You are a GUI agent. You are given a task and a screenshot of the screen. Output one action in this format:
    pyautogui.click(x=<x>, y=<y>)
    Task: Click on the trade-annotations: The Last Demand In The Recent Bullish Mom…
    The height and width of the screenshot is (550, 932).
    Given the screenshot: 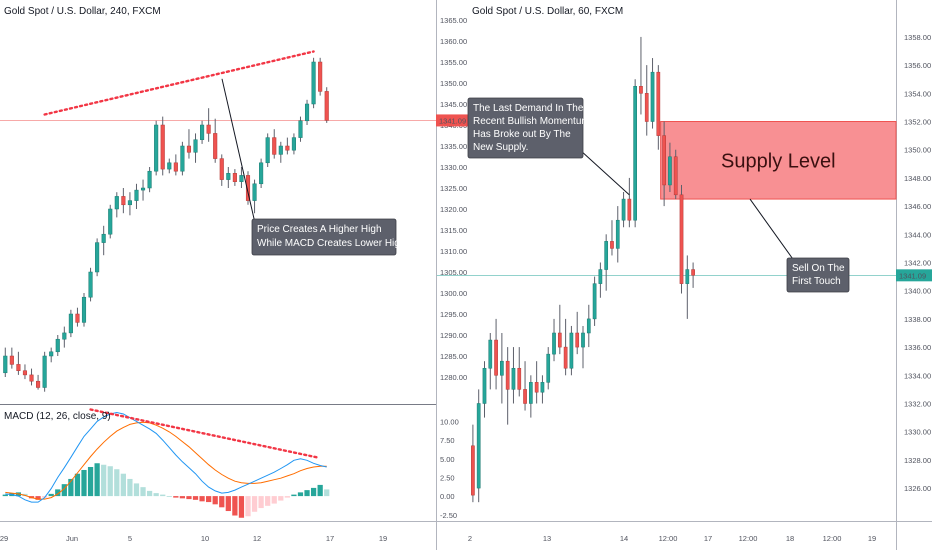 What is the action you would take?
    pyautogui.click(x=658, y=195)
    